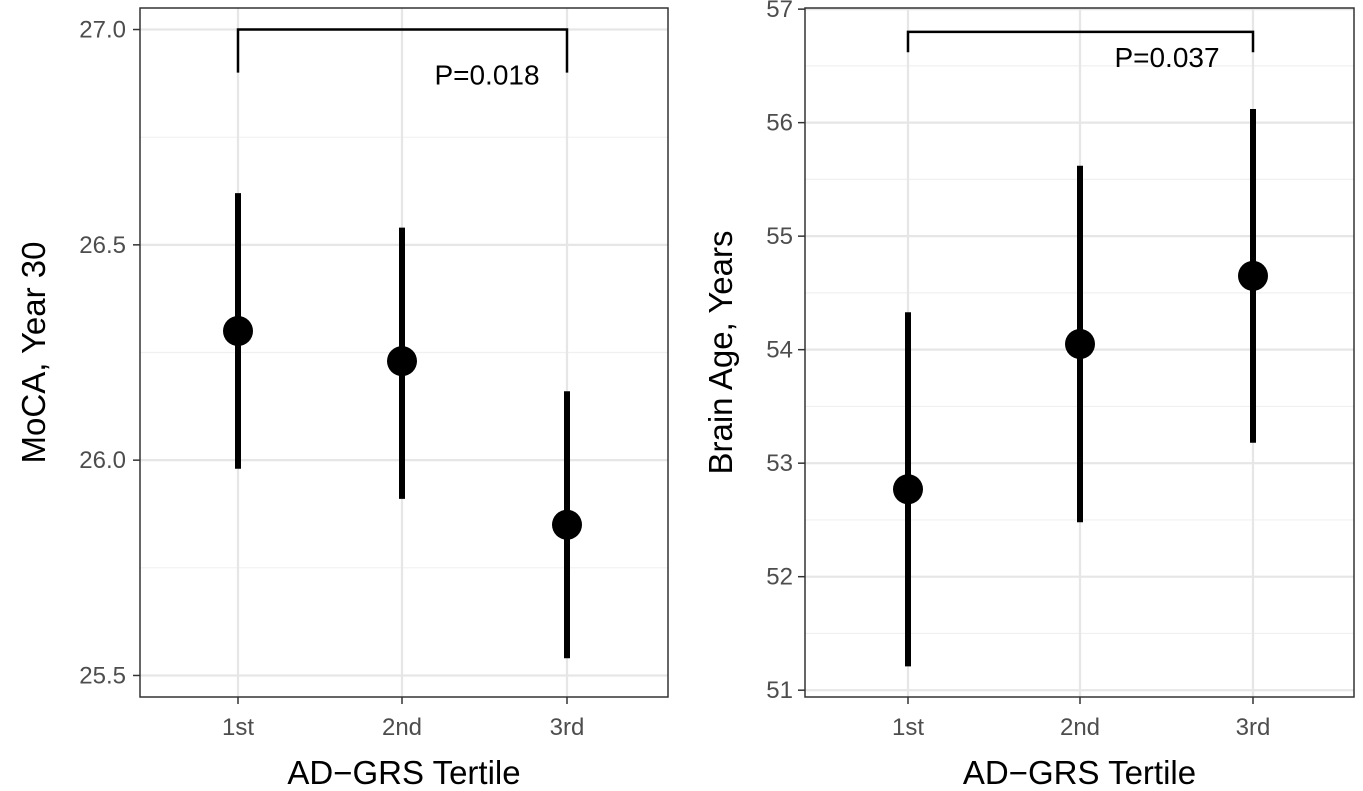 The image size is (1363, 791). Describe the element at coordinates (779, 463) in the screenshot. I see `y-tick-label: 53` at that location.